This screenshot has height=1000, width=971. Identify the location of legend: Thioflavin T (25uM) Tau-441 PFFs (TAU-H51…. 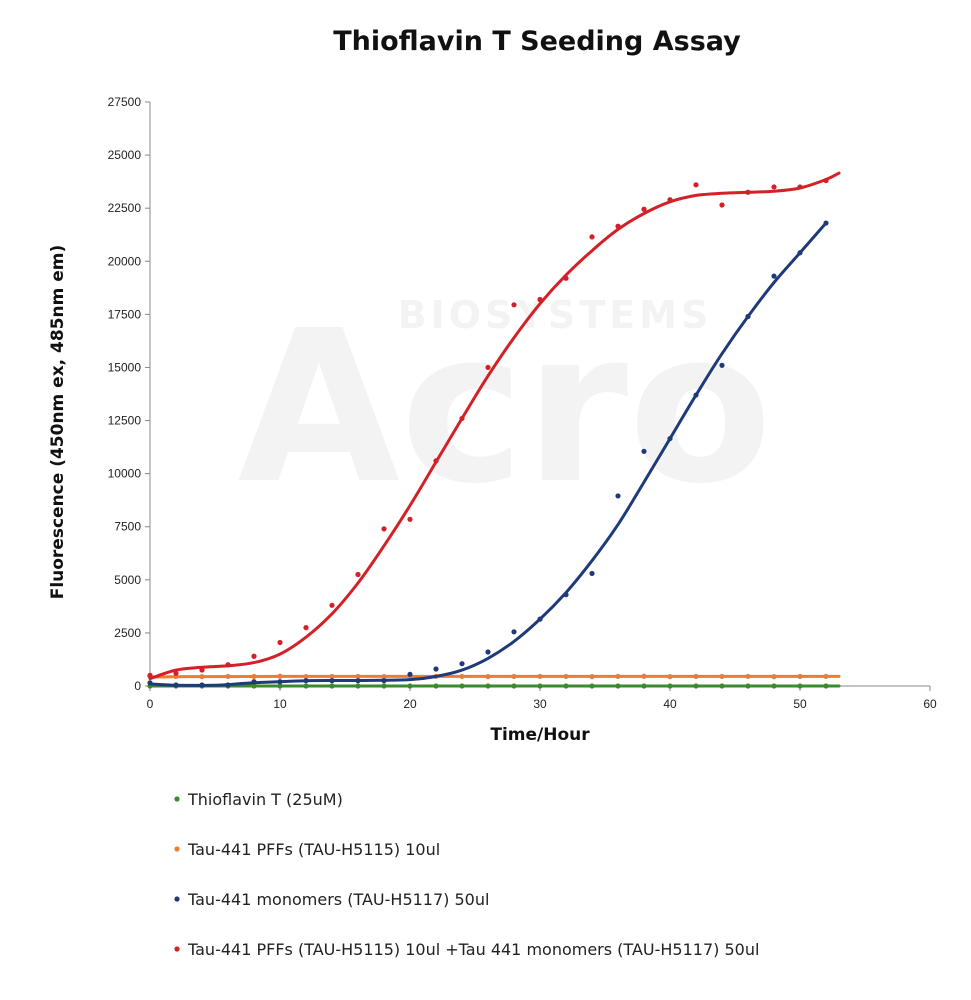
(466, 874).